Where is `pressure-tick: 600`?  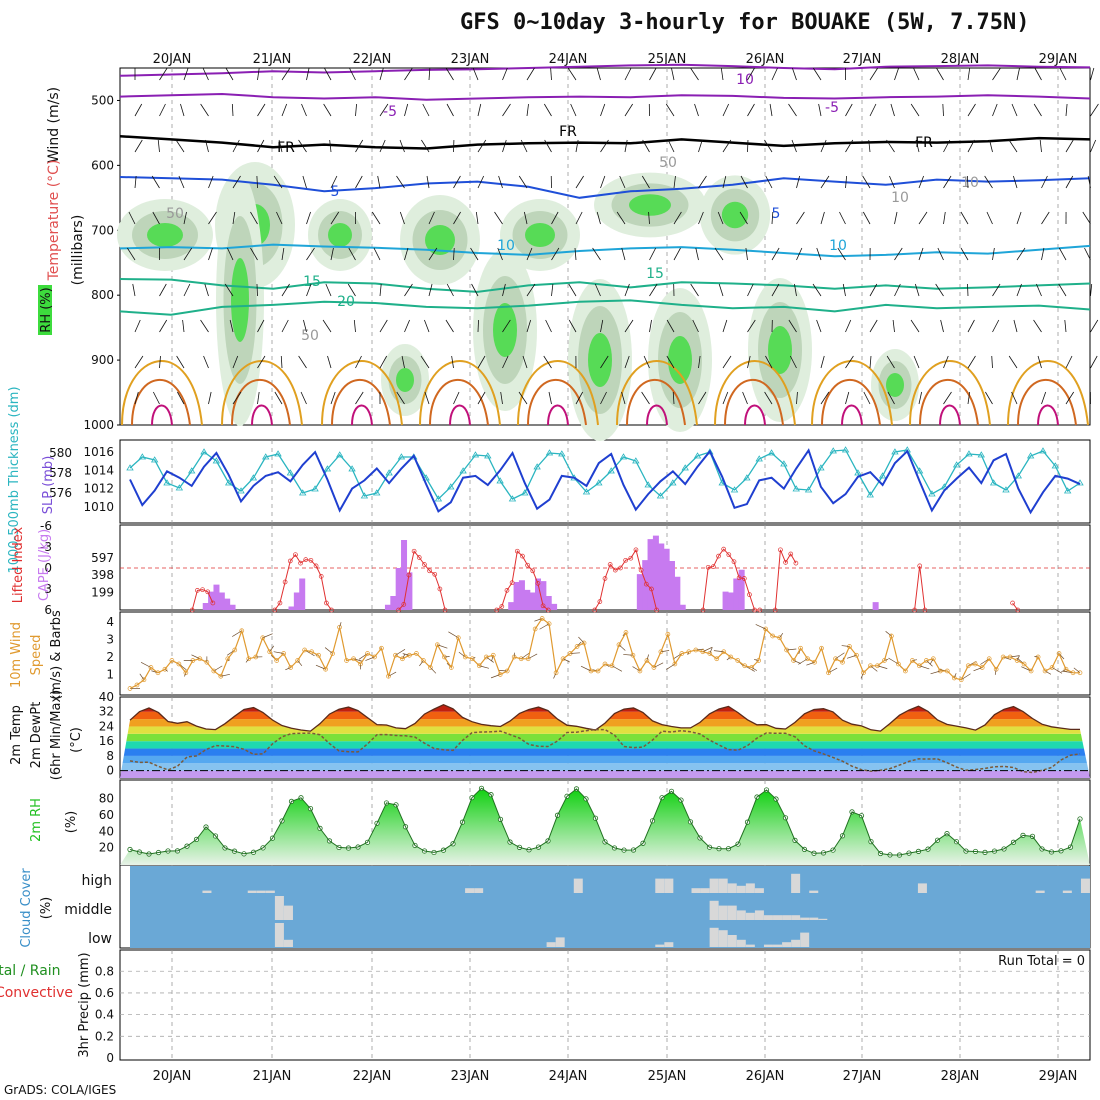 pressure-tick: 600 is located at coordinates (102, 165).